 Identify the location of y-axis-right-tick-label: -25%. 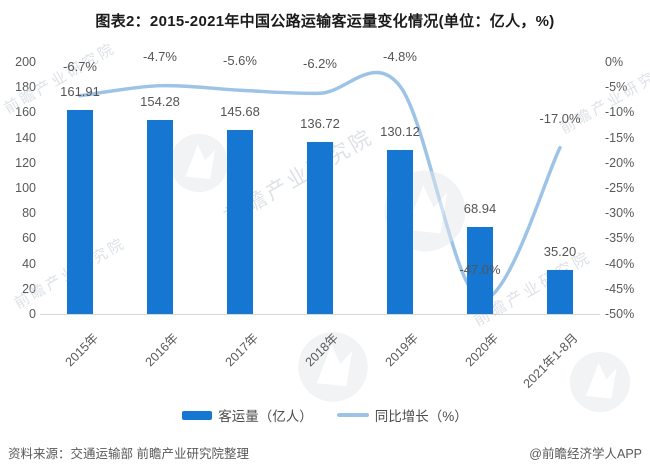
(620, 188).